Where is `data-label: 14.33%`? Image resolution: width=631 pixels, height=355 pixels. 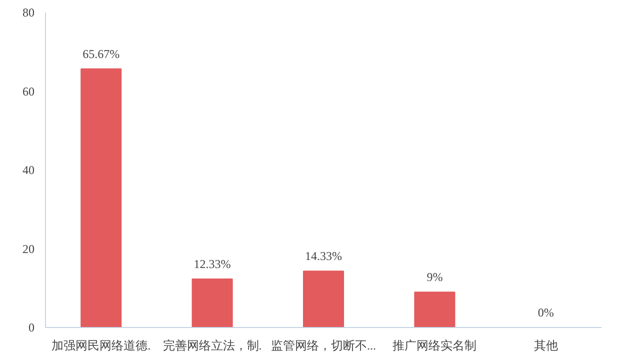
data-label: 14.33% is located at coordinates (323, 256).